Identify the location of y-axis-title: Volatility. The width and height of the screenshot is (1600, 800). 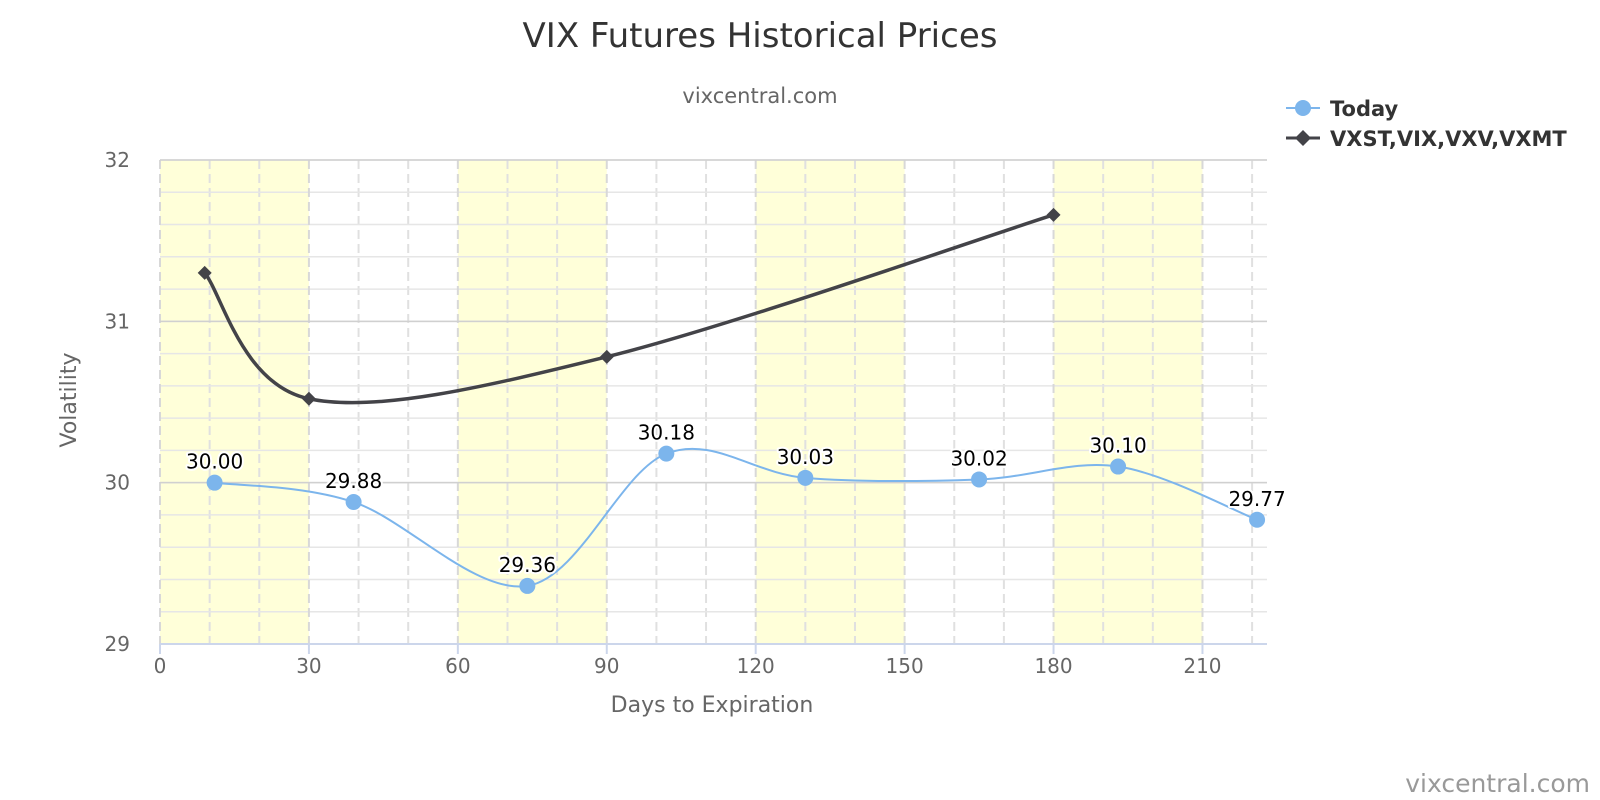
(69, 399).